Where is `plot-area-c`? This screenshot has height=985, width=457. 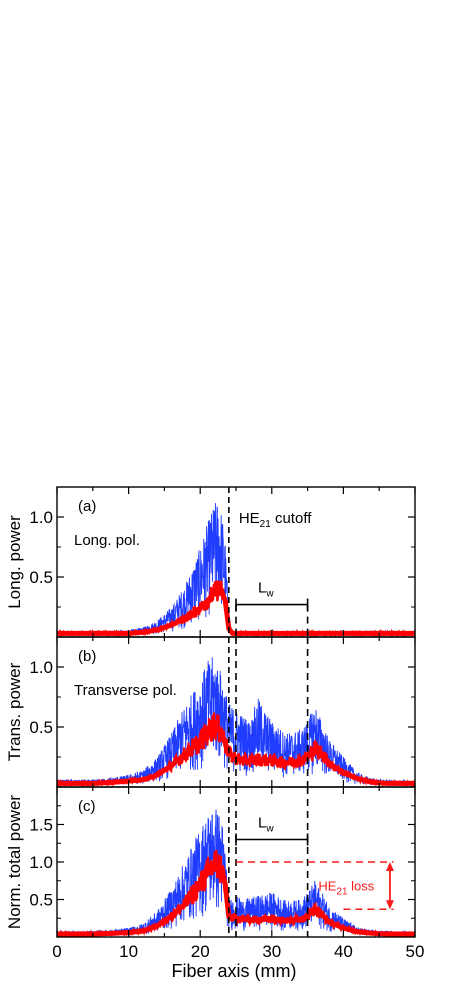 plot-area-c is located at coordinates (236, 873).